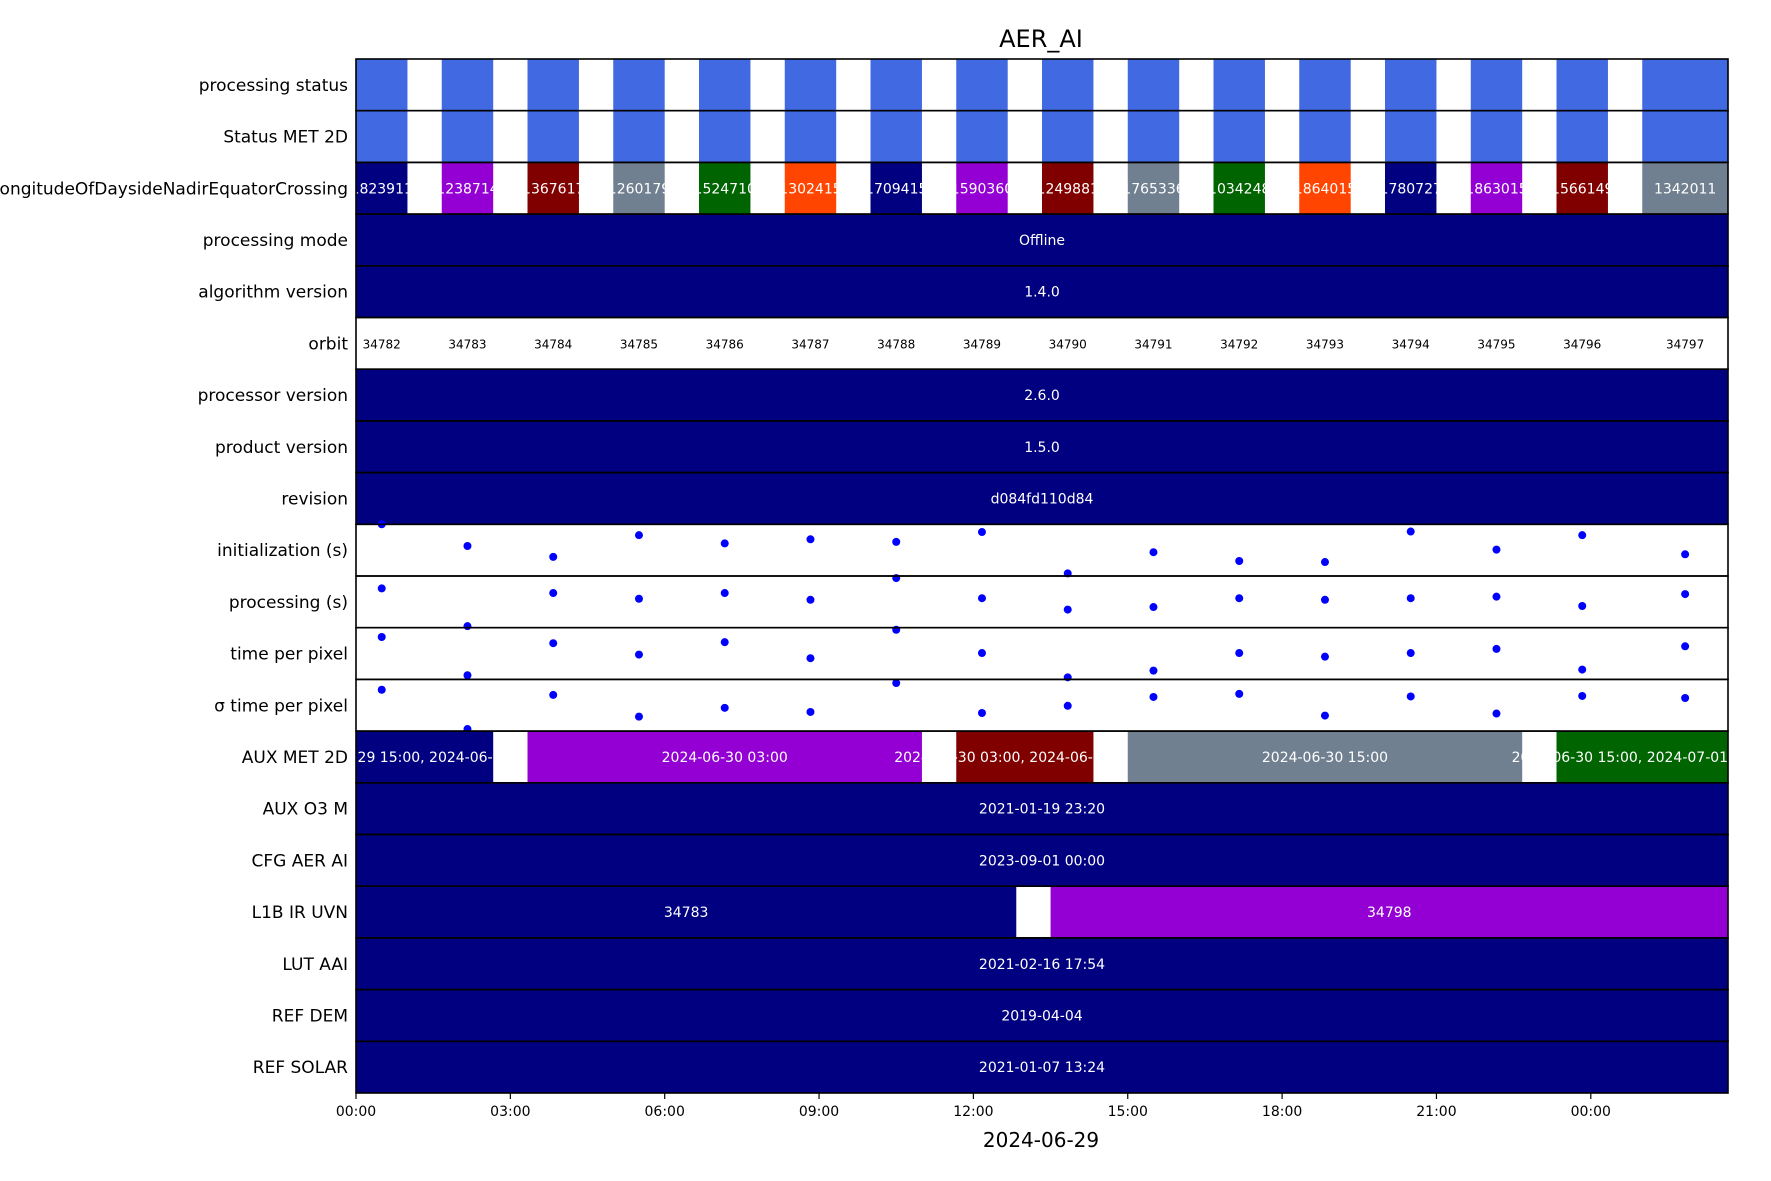  I want to click on bar-label: 2024-06-30 03:00, 2024-06-30 15:00, so click(1024, 758).